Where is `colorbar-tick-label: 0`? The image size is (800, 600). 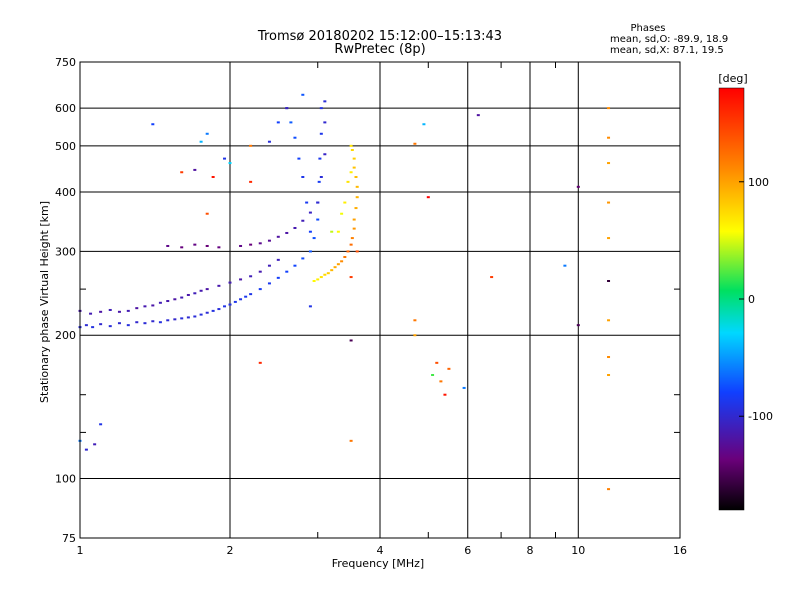 colorbar-tick-label: 0 is located at coordinates (751, 299).